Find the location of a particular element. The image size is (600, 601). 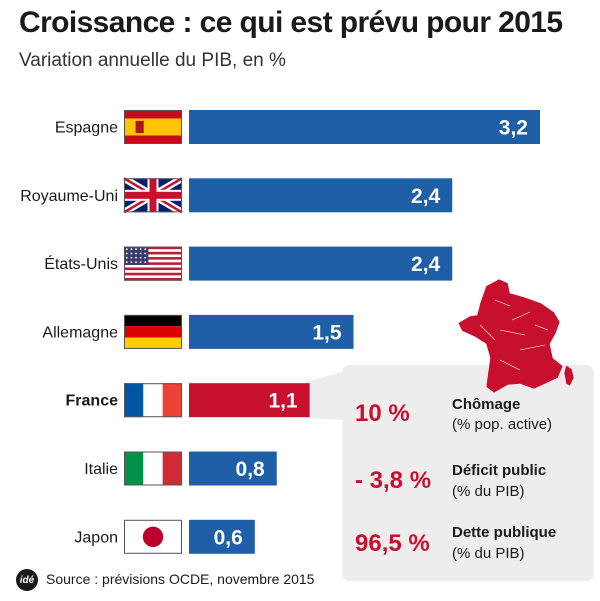

indicator-label-dette: Dette publique is located at coordinates (504, 532).